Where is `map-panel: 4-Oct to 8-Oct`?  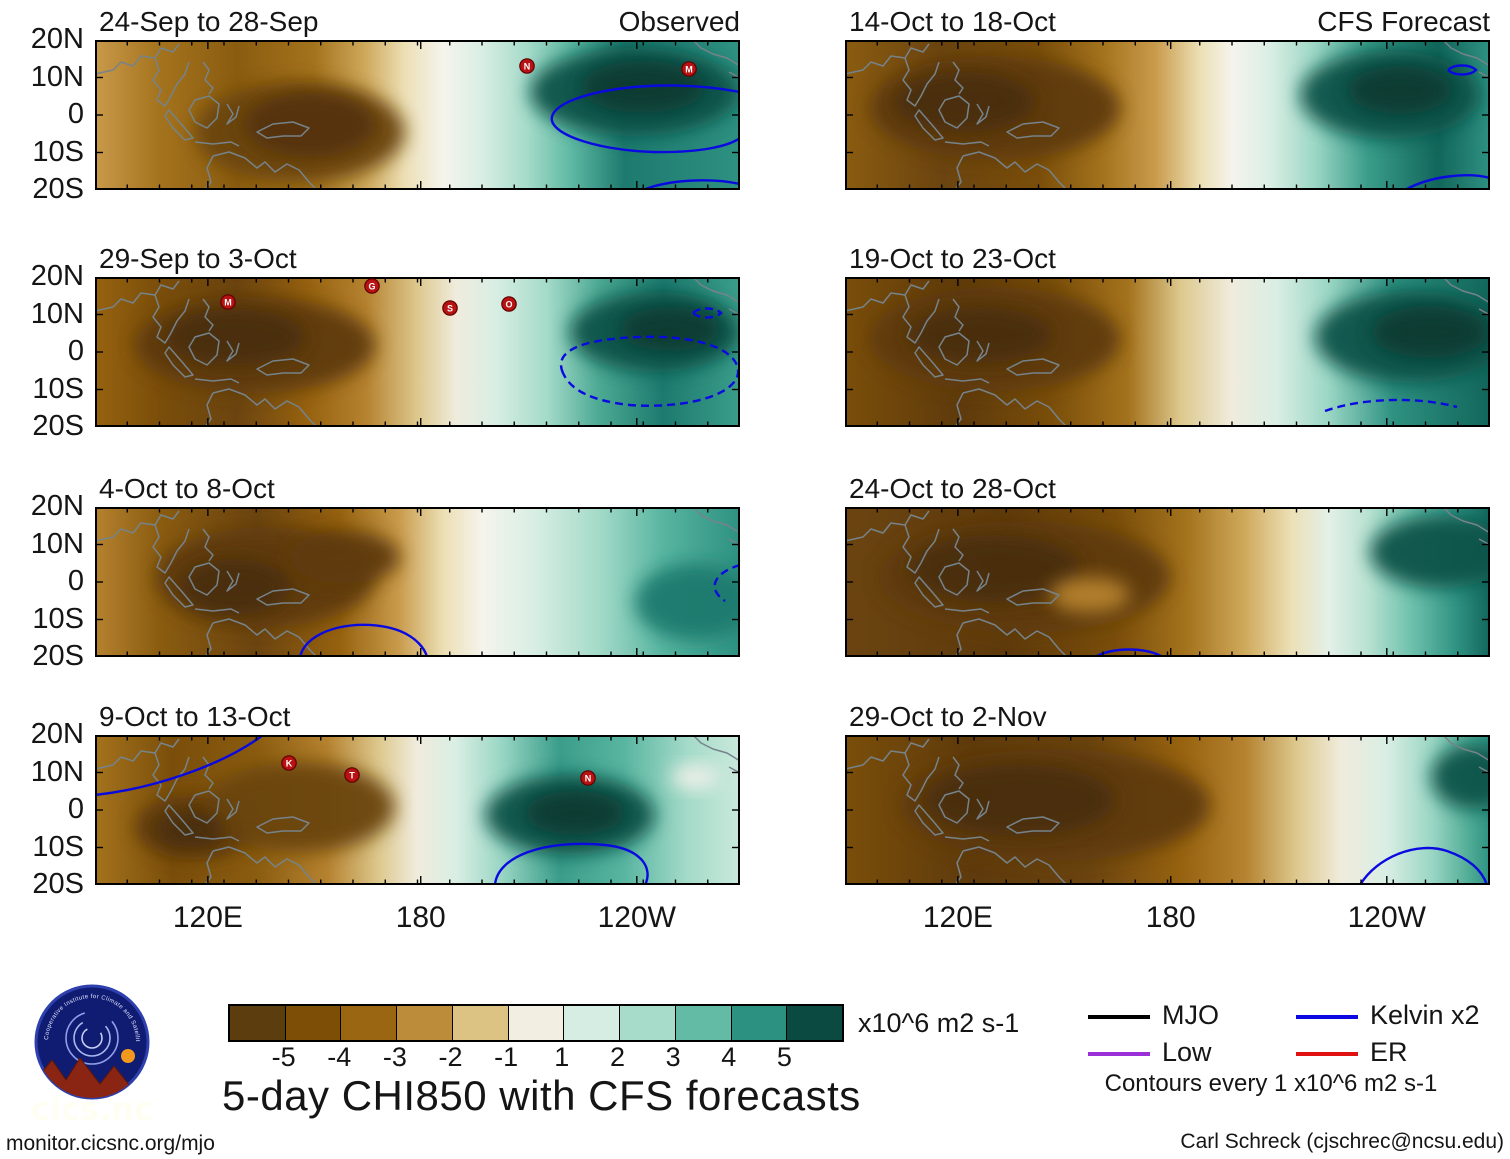
map-panel: 4-Oct to 8-Oct is located at coordinates (417, 565).